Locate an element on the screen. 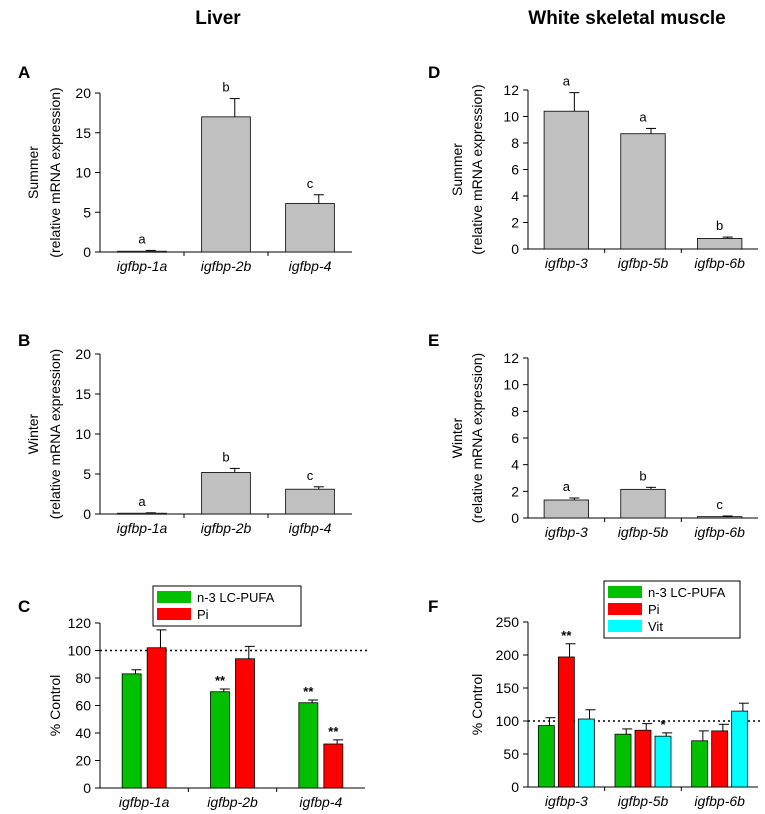 This screenshot has width=765, height=814. y-axis-title: Summer is located at coordinates (33, 172).